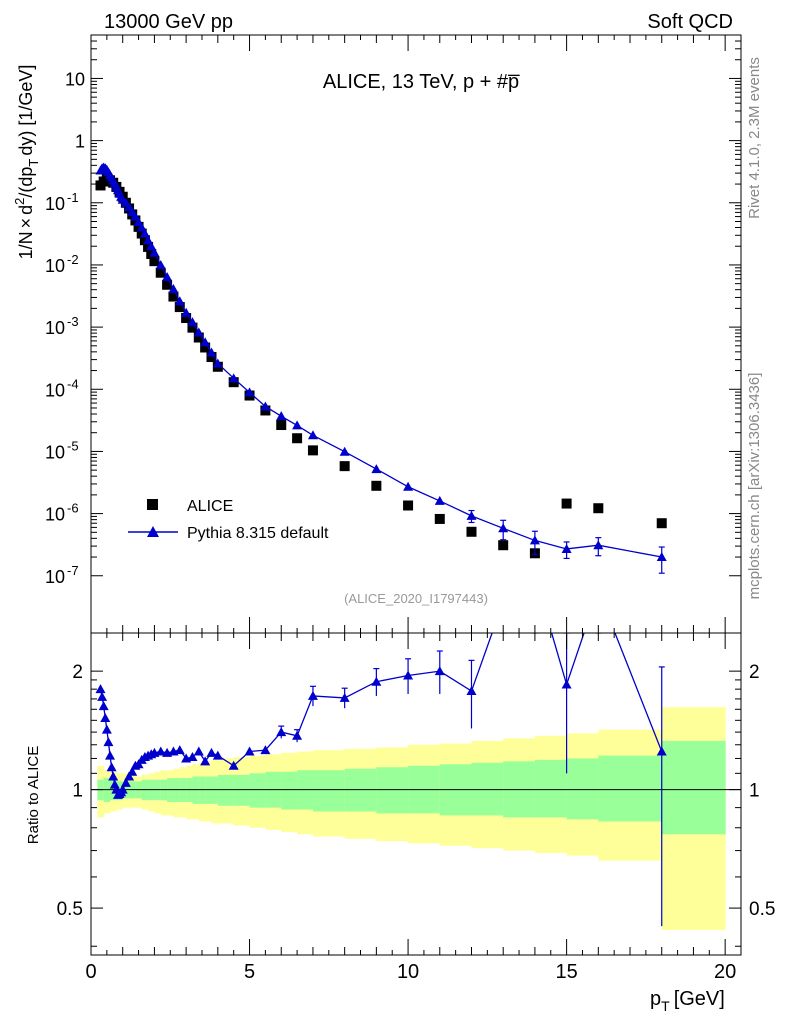 The height and width of the screenshot is (1024, 786). I want to click on legend-data-label: ALICE, so click(210, 506).